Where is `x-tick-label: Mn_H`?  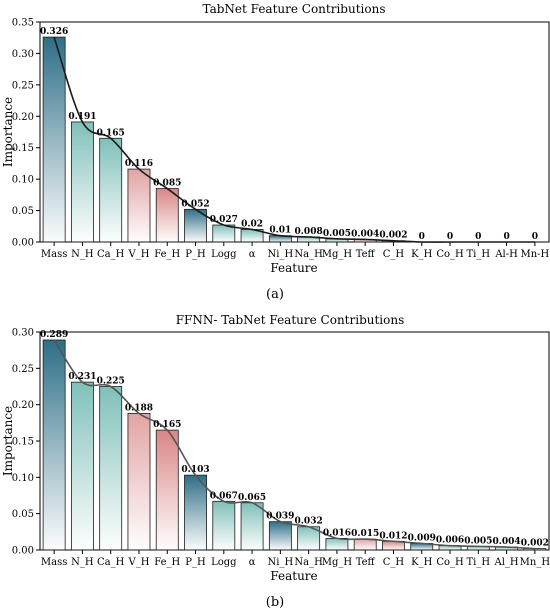
x-tick-label: Mn_H is located at coordinates (535, 562).